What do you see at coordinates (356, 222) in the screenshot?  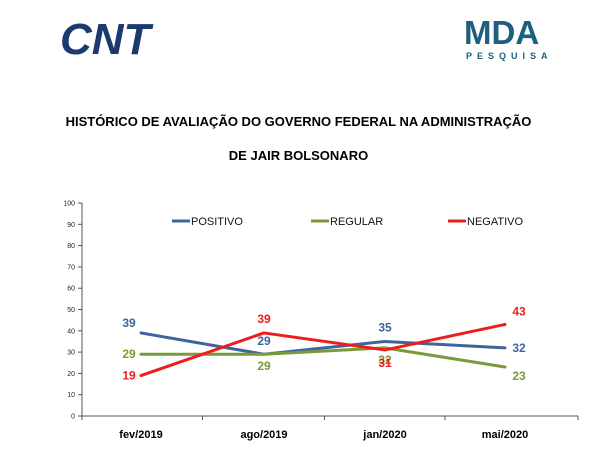 I see `legend-label-regular: REGULAR` at bounding box center [356, 222].